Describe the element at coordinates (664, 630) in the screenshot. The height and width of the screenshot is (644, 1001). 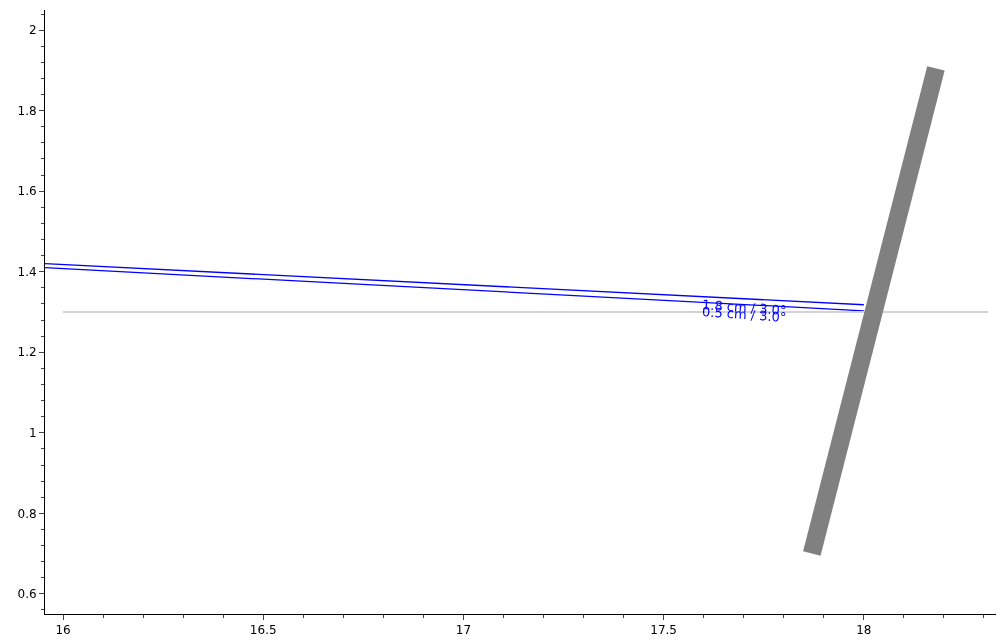
I see `x-tick-label: 17.5` at that location.